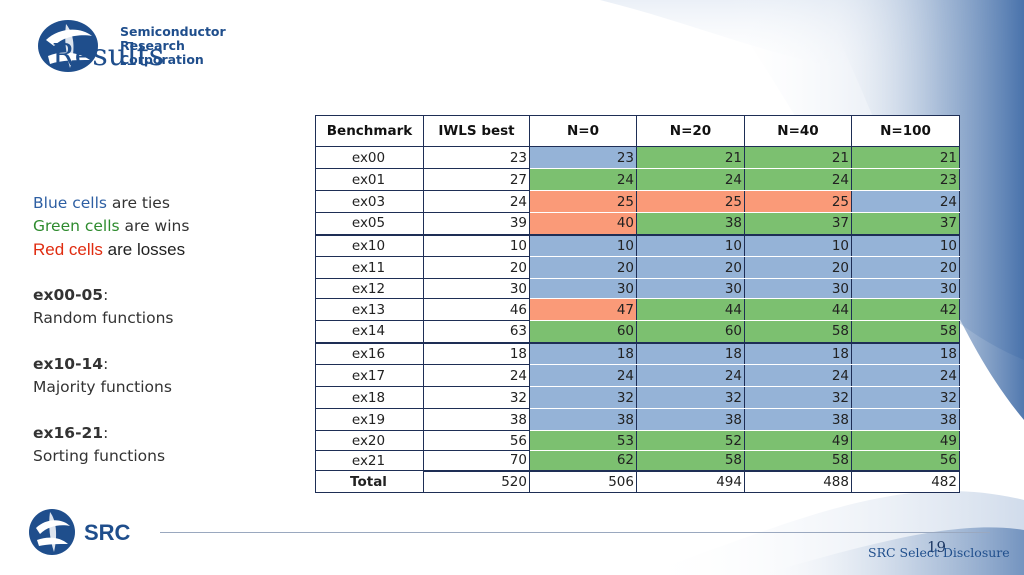 The image size is (1024, 575). Describe the element at coordinates (798, 157) in the screenshot. I see `cell-n40: 21` at that location.